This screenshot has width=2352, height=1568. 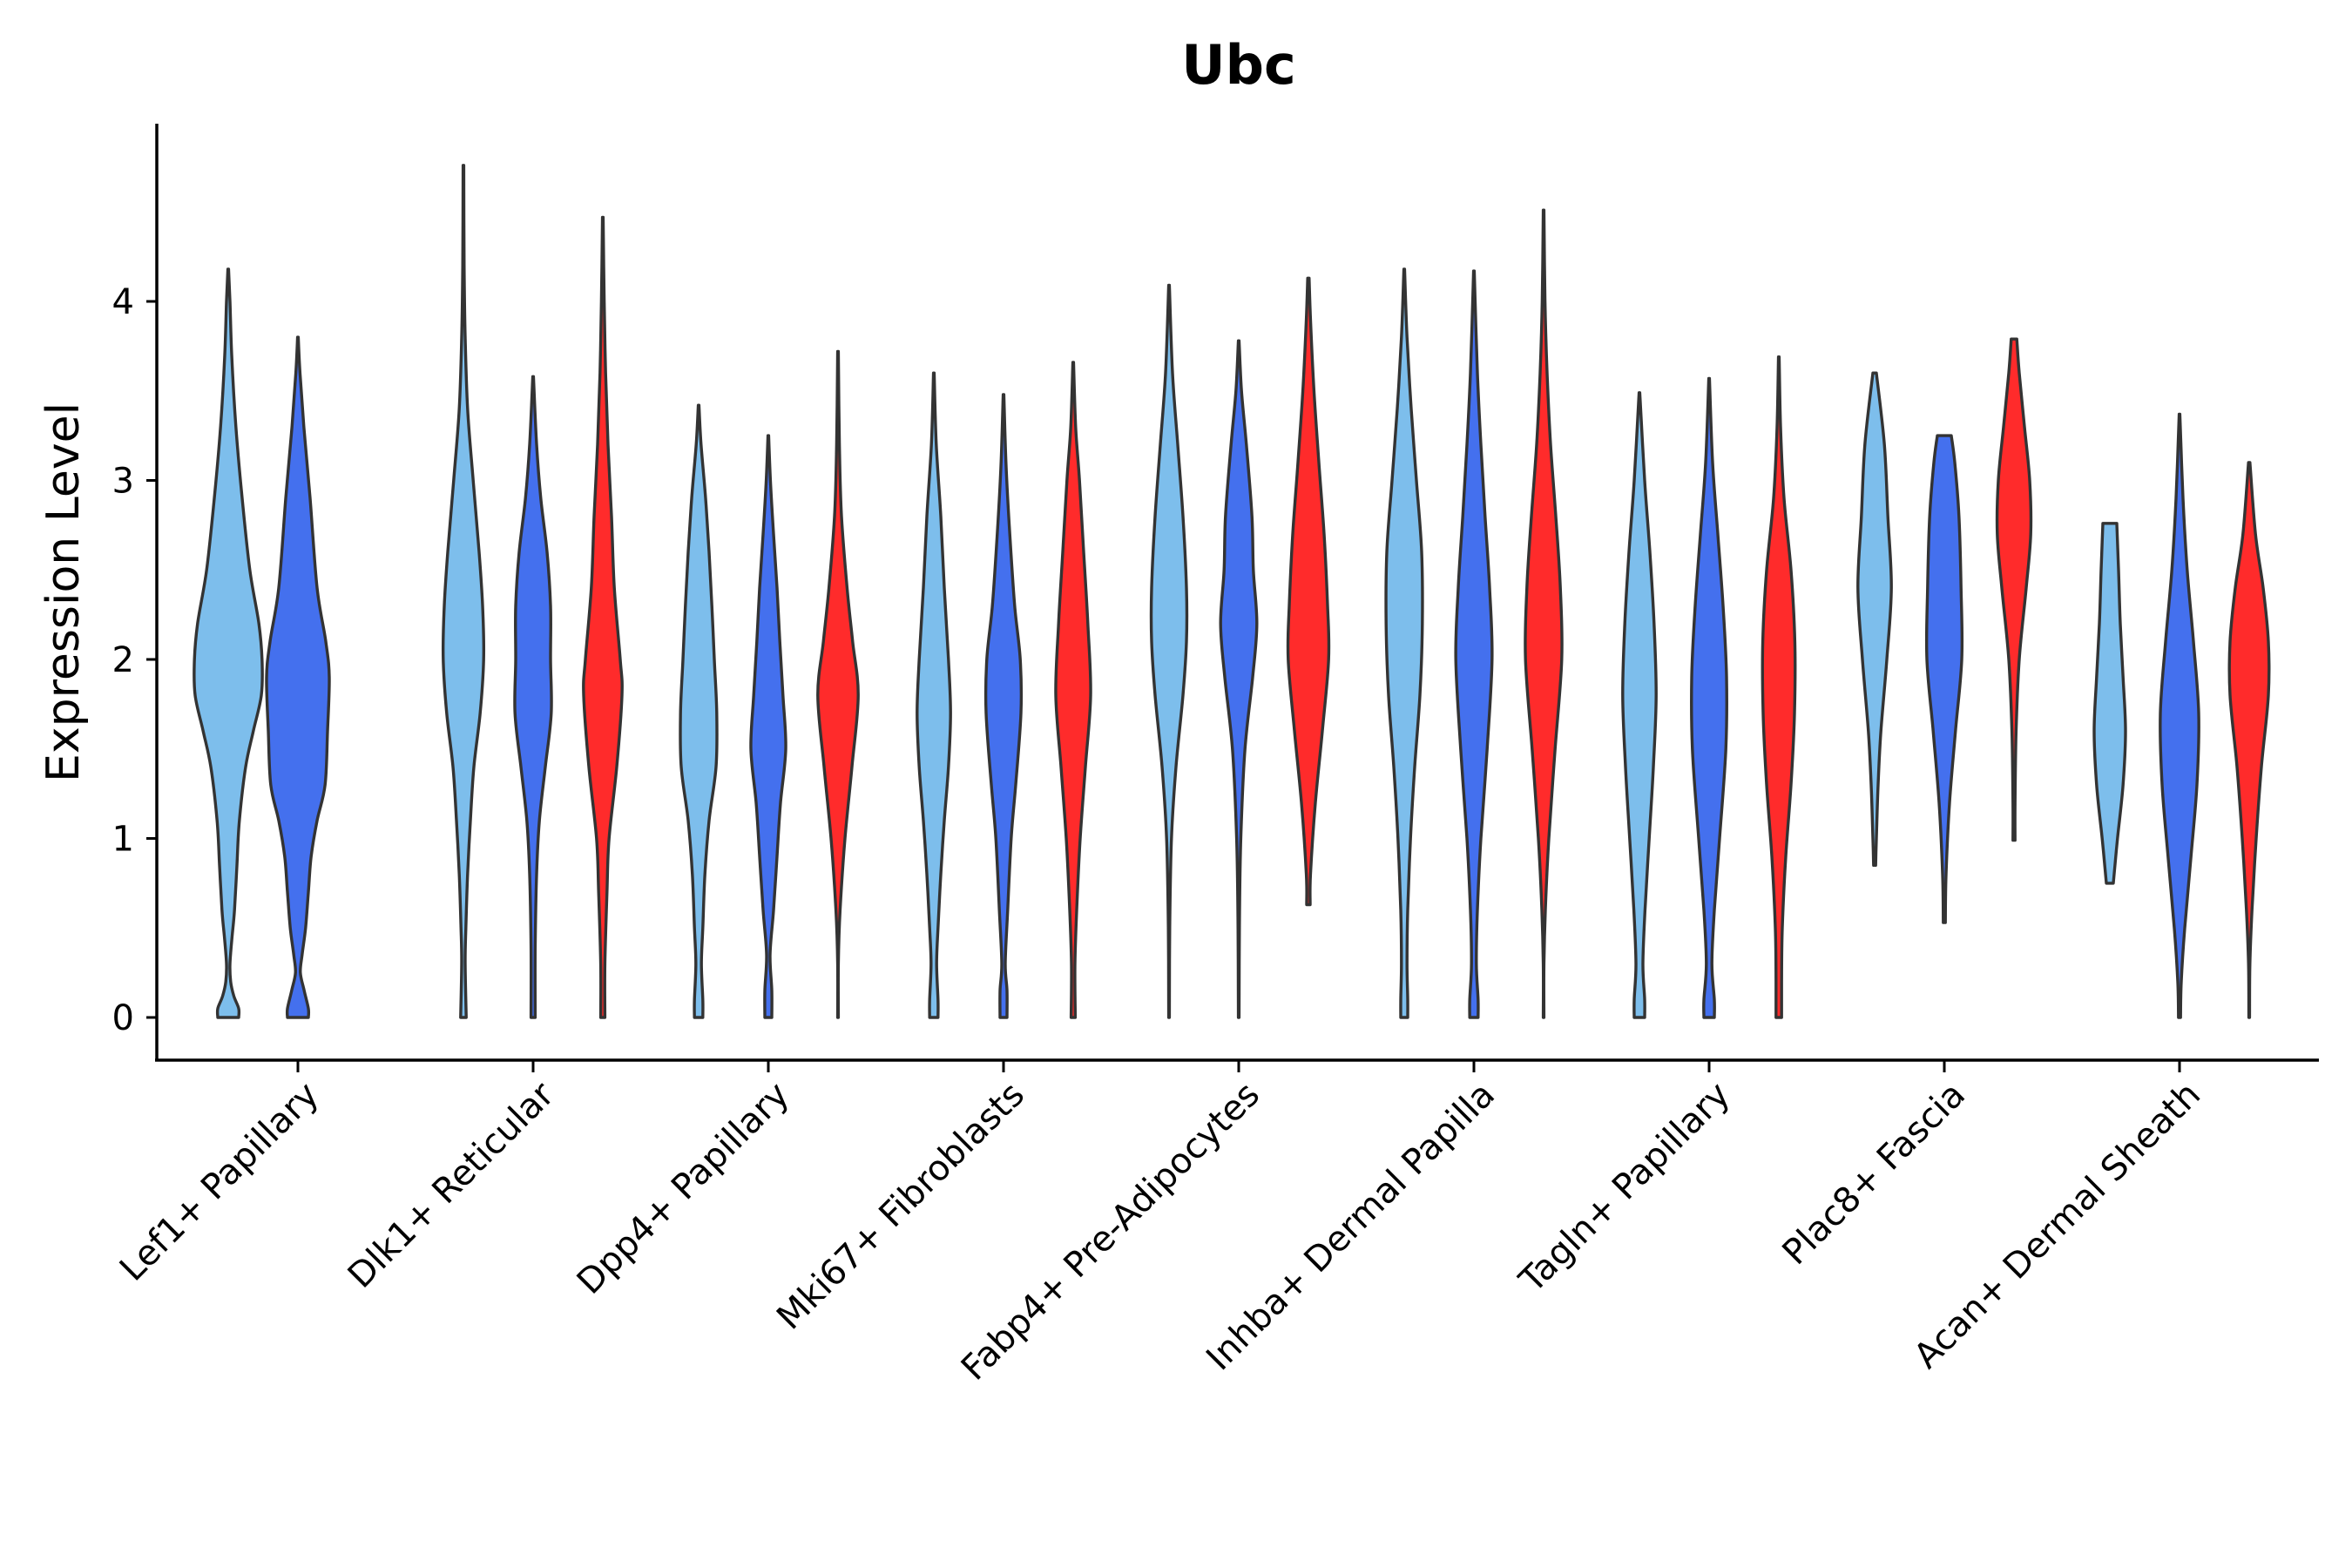 I want to click on x-tick-label: Lef1+ Papillary, so click(x=220, y=1182).